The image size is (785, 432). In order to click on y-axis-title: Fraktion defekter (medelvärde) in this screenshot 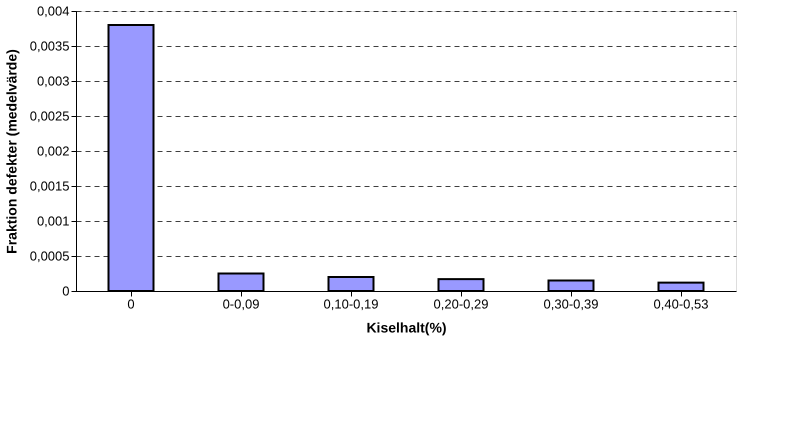, I will do `click(12, 151)`.